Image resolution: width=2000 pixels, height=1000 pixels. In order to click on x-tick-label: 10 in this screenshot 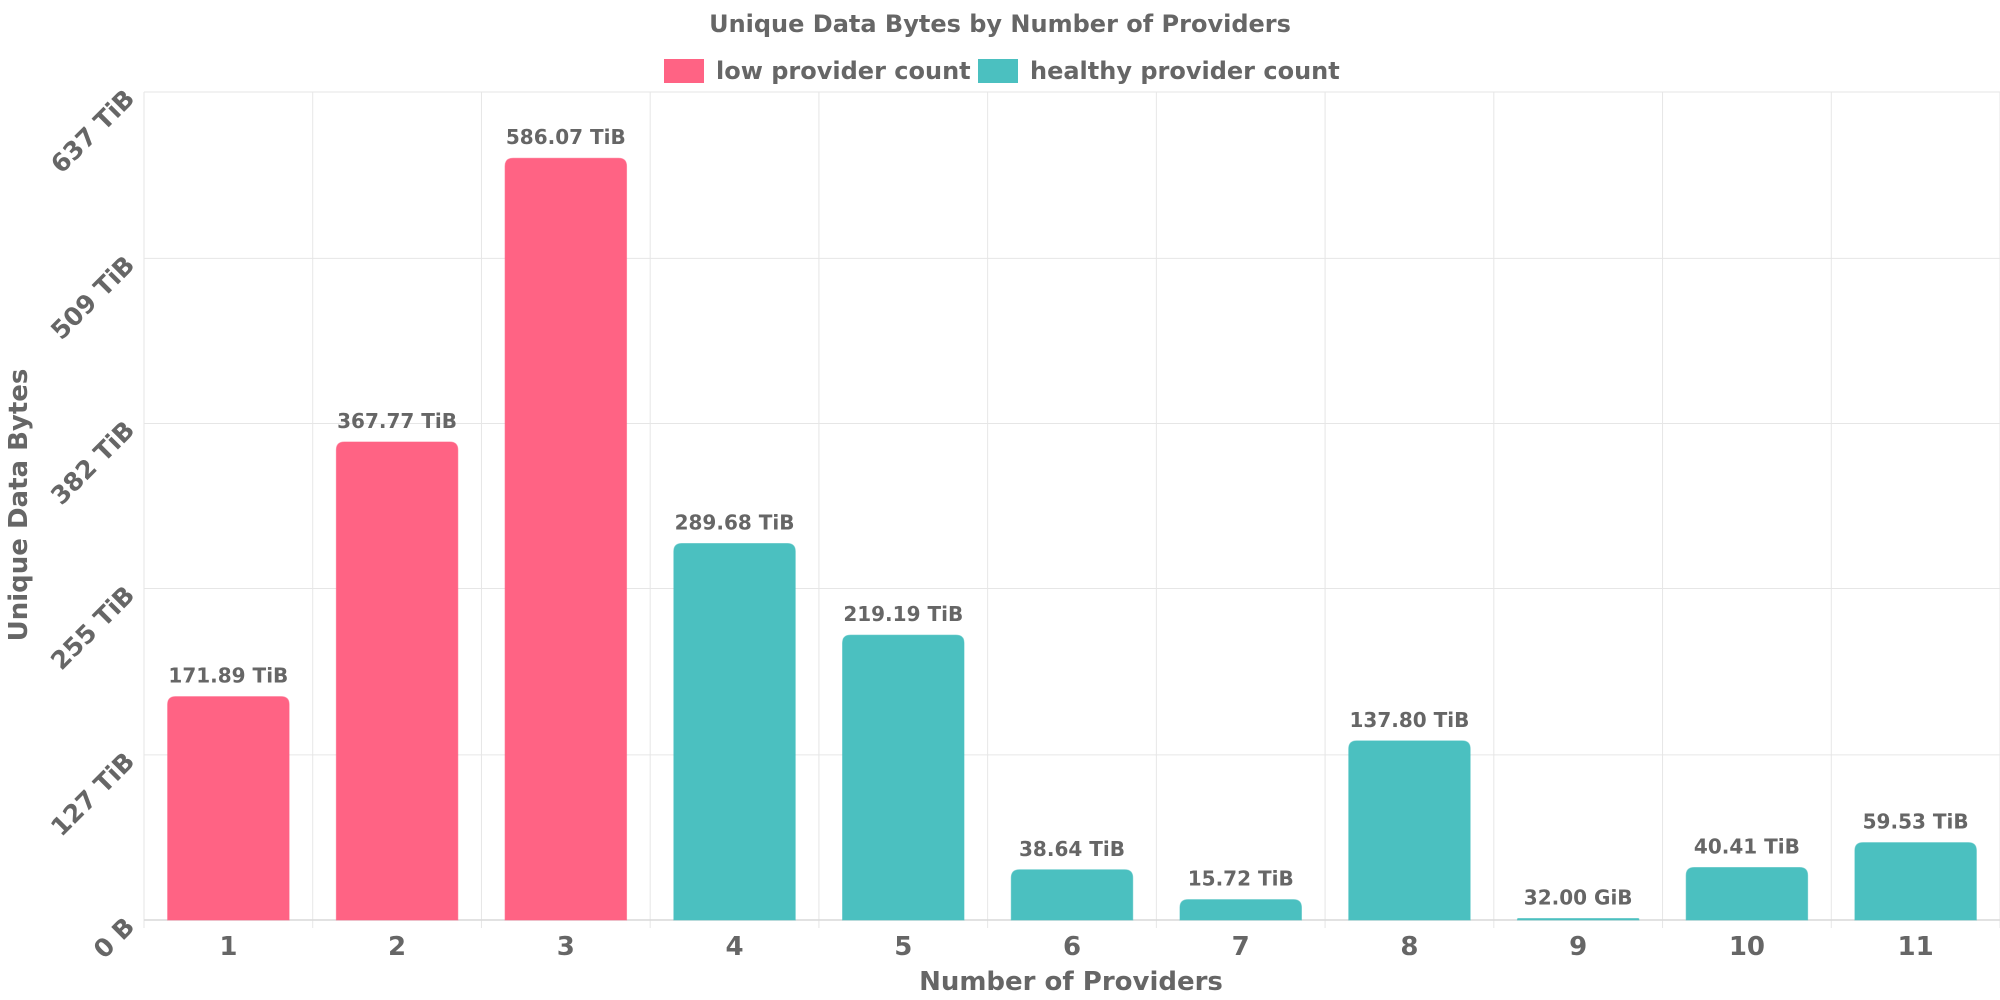, I will do `click(1747, 947)`.